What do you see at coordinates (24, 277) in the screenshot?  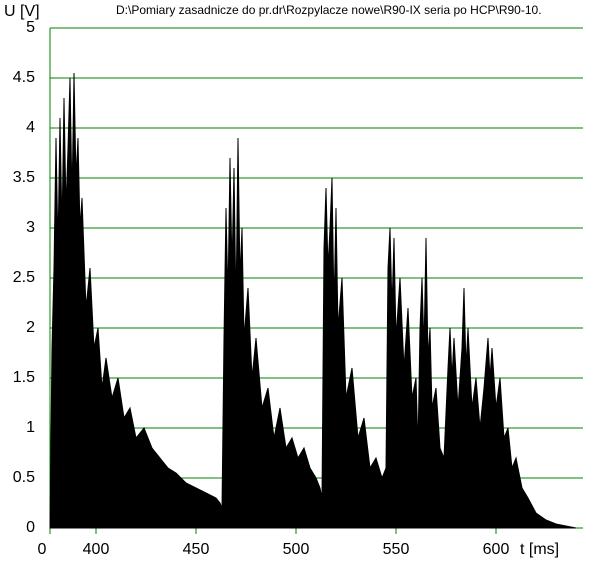 I see `y-tick-label: 2.5` at bounding box center [24, 277].